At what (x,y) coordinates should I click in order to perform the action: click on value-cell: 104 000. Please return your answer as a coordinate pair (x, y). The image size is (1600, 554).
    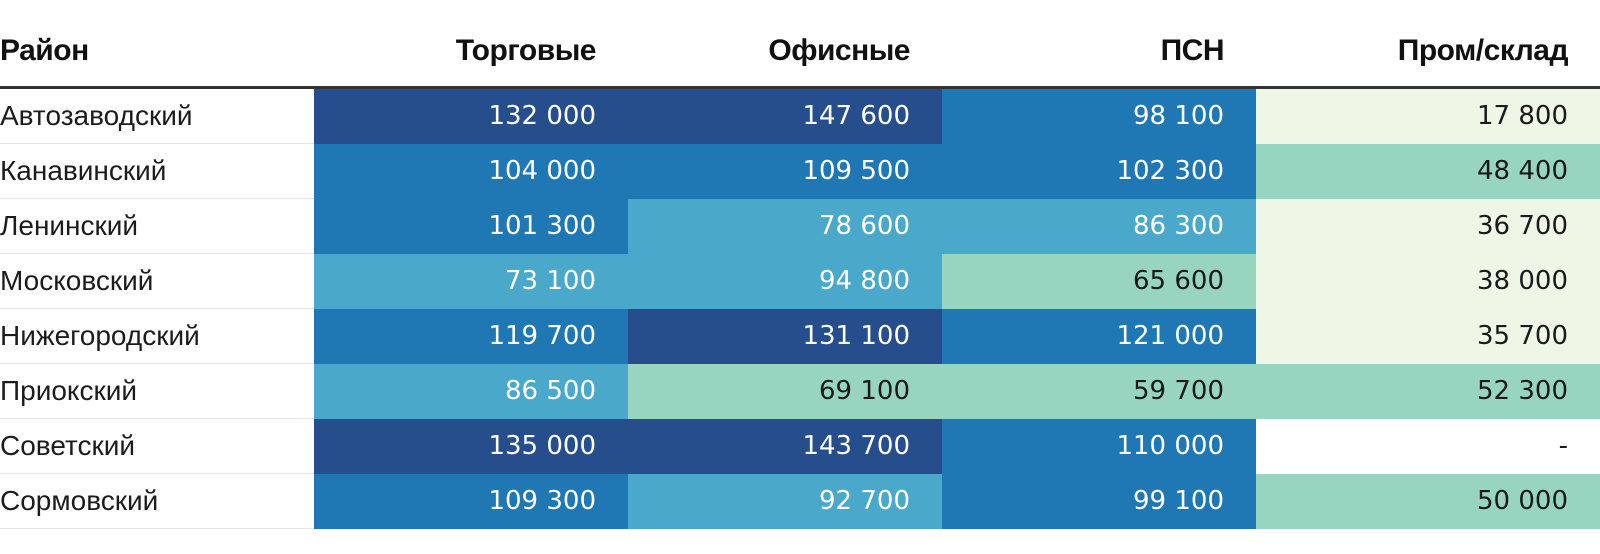
    Looking at the image, I should click on (471, 171).